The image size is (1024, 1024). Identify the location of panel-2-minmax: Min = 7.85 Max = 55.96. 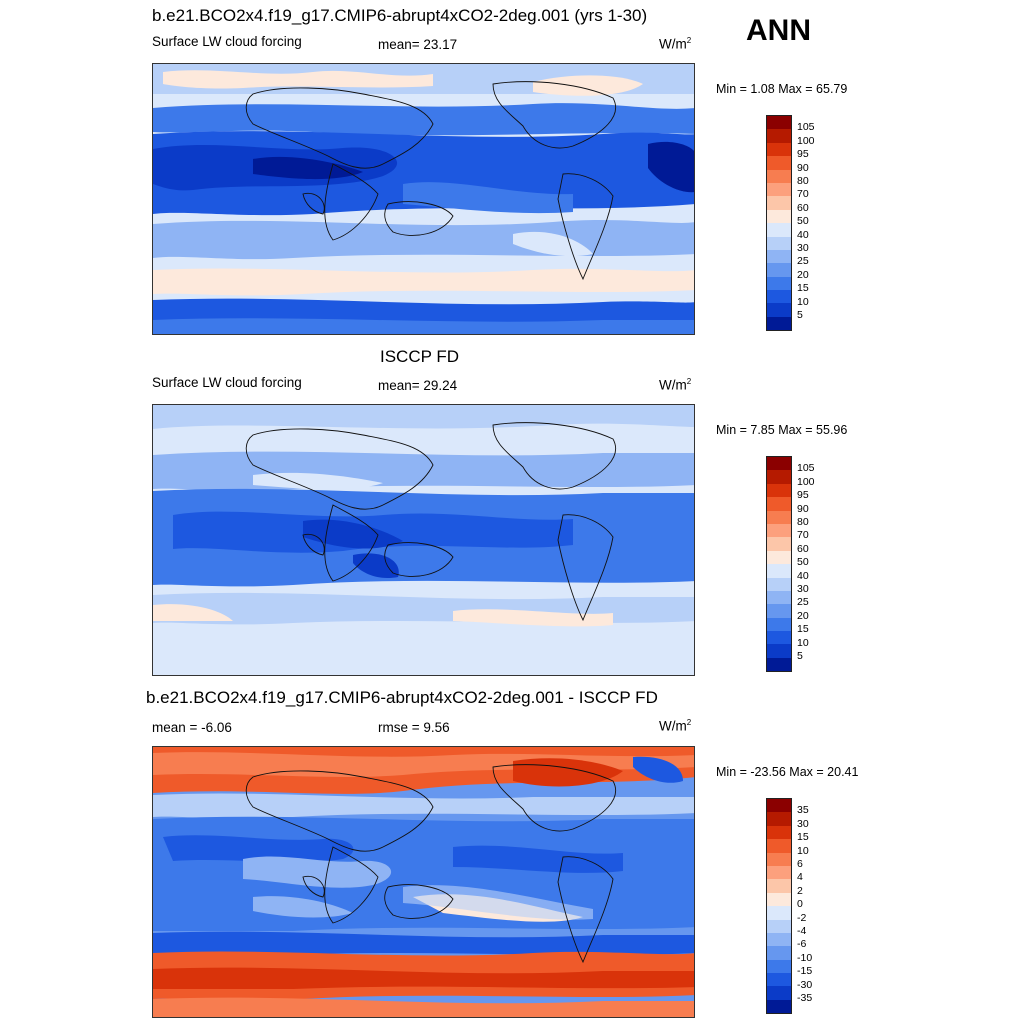
(782, 430).